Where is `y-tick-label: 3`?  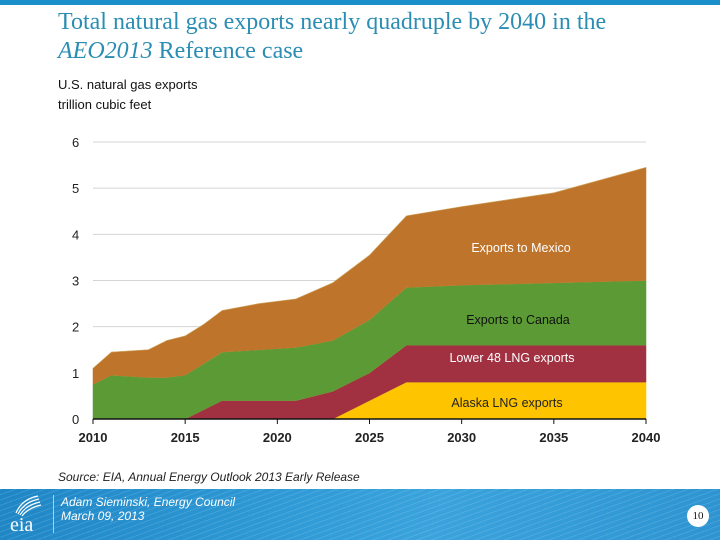
y-tick-label: 3 is located at coordinates (75, 281).